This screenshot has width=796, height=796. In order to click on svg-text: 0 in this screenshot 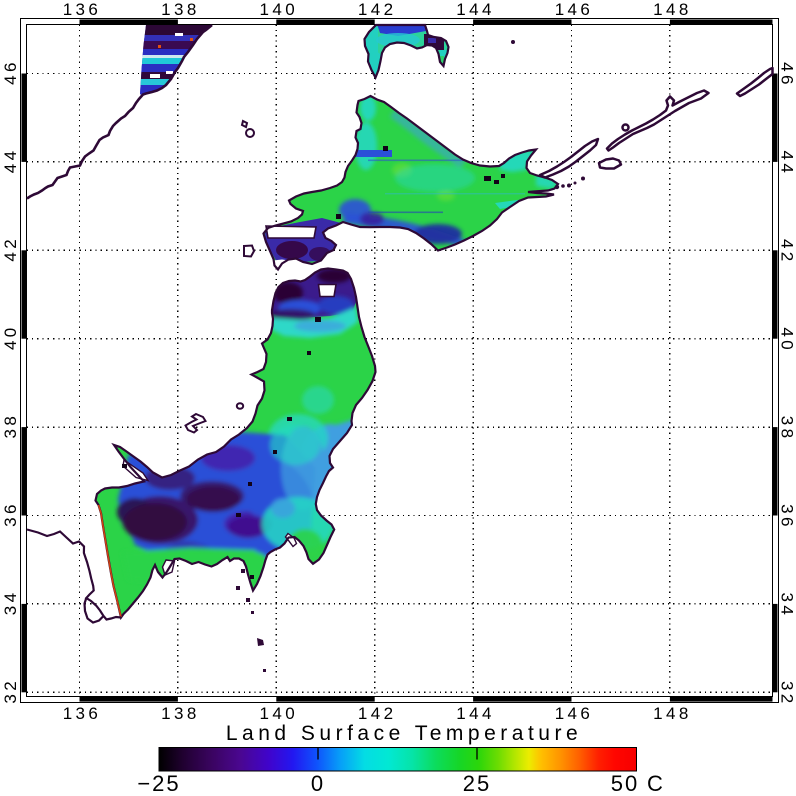, I will do `click(318, 783)`.